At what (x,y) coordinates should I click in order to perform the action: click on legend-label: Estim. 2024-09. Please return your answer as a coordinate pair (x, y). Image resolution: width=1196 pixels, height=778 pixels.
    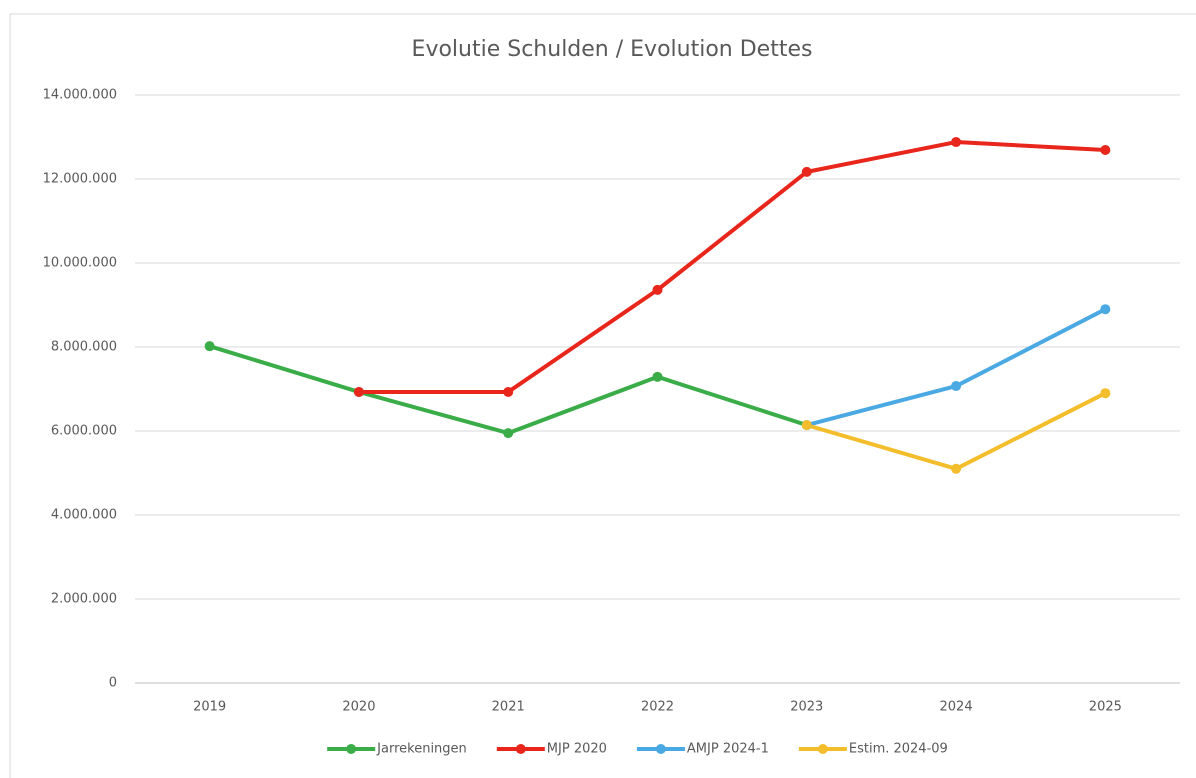
    Looking at the image, I should click on (898, 749).